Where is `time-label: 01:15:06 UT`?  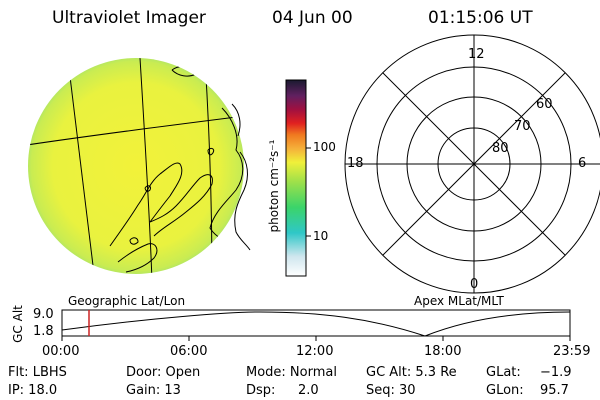 time-label: 01:15:06 UT is located at coordinates (480, 18).